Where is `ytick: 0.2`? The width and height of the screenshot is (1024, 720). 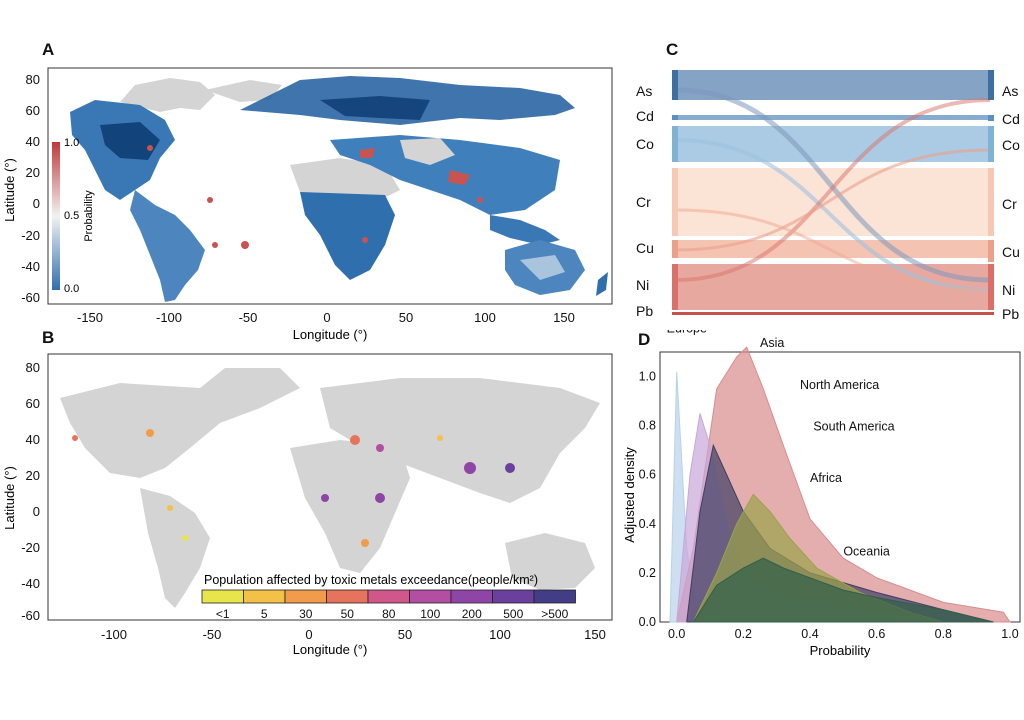
ytick: 0.2 is located at coordinates (647, 573).